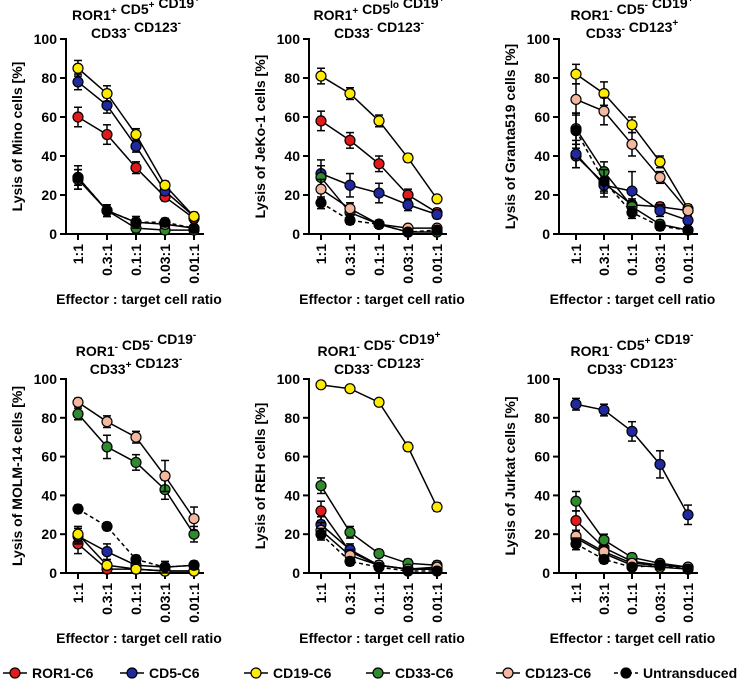 This screenshot has height=685, width=747. What do you see at coordinates (631, 344) in the screenshot?
I see `panel-title-line-1: ROR1- CD5+ CD19-` at bounding box center [631, 344].